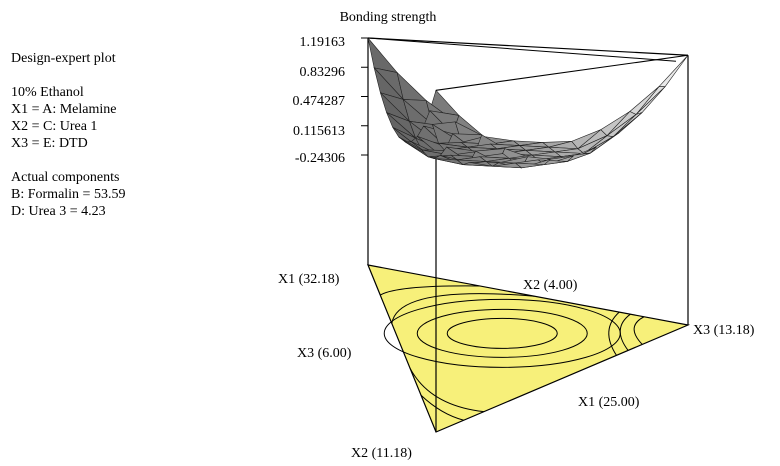 The width and height of the screenshot is (780, 466). I want to click on vertex-label-bottom: X2 (11.18), so click(381, 453).